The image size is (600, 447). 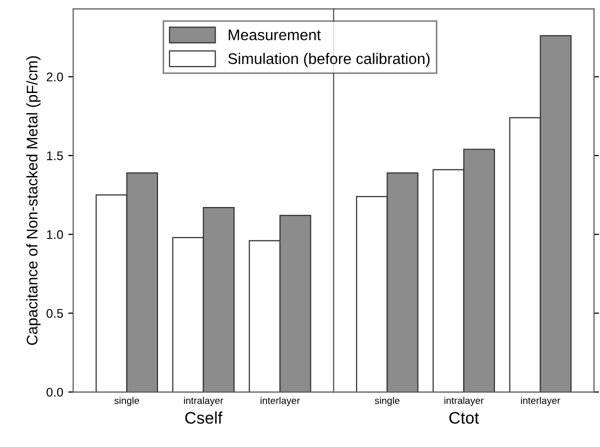 What do you see at coordinates (203, 418) in the screenshot?
I see `x-axis-title: Cself` at bounding box center [203, 418].